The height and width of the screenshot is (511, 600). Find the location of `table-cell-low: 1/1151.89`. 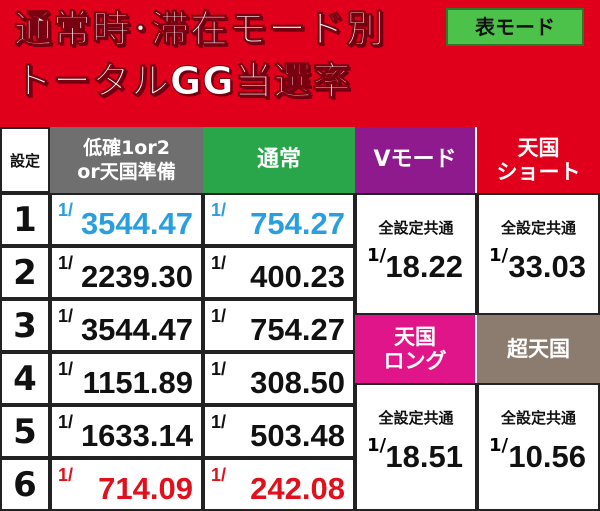

table-cell-low: 1/1151.89 is located at coordinates (126, 378).